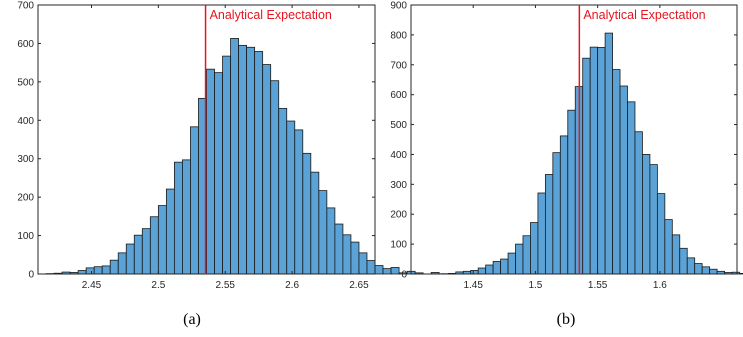 The width and height of the screenshot is (743, 337). Describe the element at coordinates (225, 285) in the screenshot. I see `panel-a-x-tick-label: 2.55` at that location.